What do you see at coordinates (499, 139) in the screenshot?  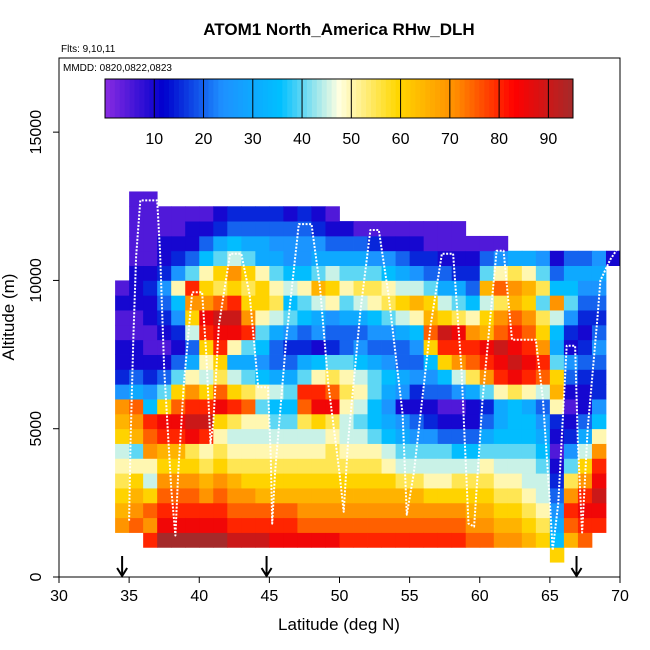 I see `colorbar-tick-label: 80` at bounding box center [499, 139].